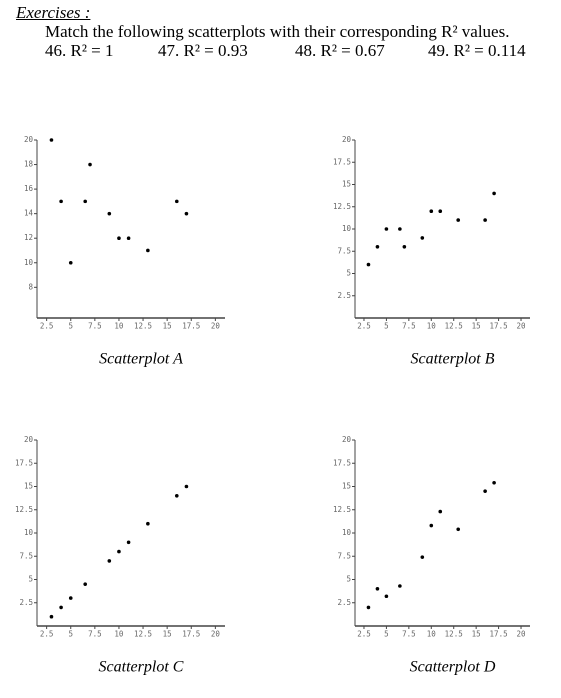 This screenshot has width=561, height=698. Describe the element at coordinates (453, 359) in the screenshot. I see `caption: Scatterplot B` at that location.